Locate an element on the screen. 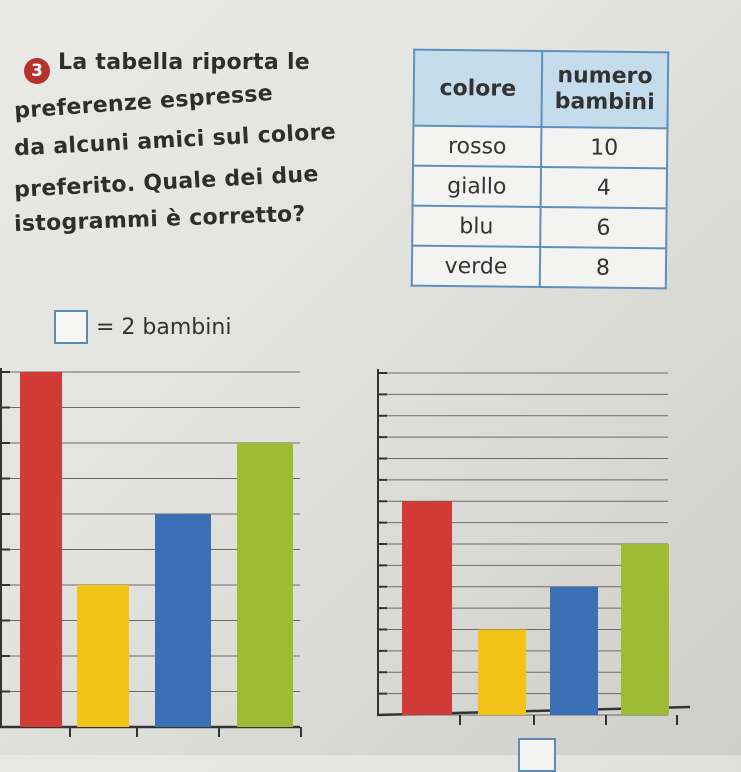  exercise-number-badge: 3 is located at coordinates (37, 71).